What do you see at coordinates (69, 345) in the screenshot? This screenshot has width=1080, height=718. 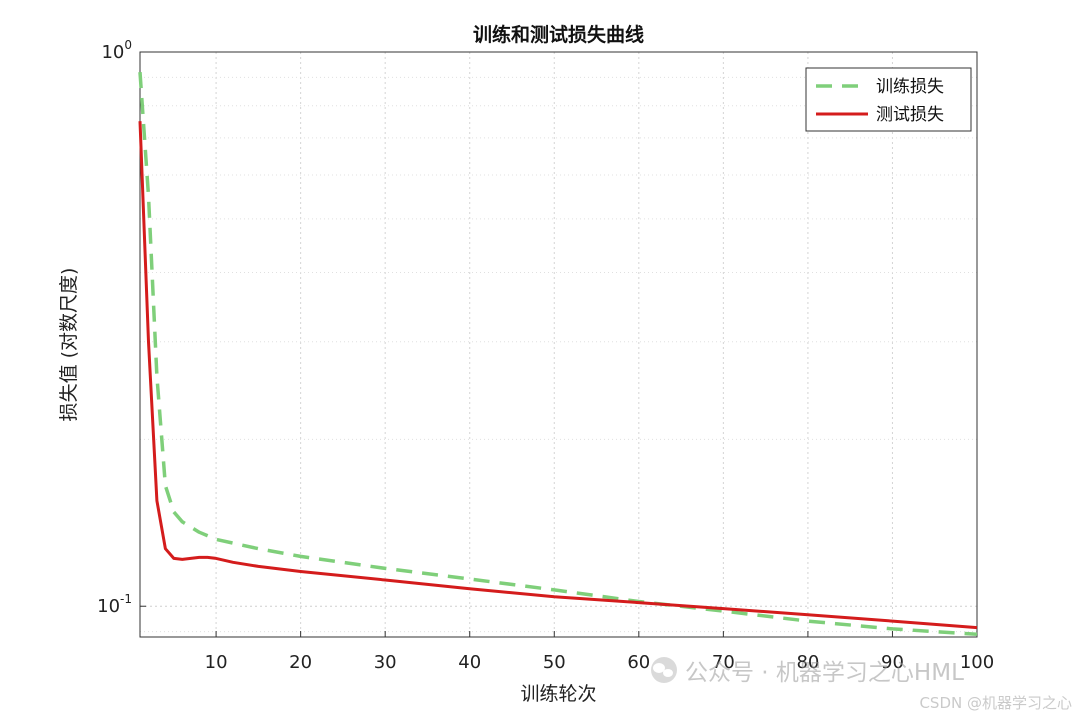 I see `y-axis-label: 损失值 (对数尺度)` at bounding box center [69, 345].